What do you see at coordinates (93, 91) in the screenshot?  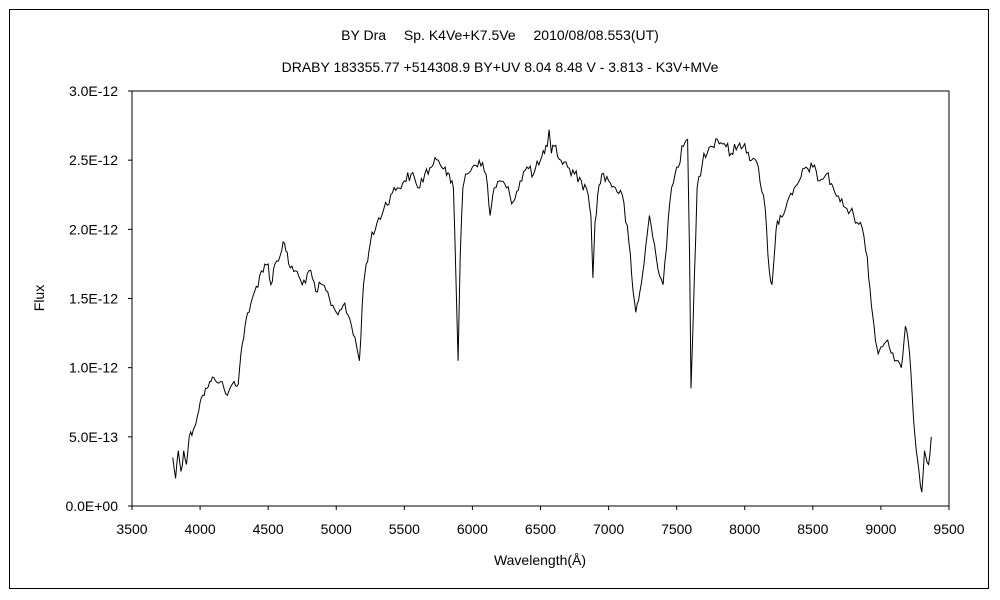 I see `y-tick-label: 3.0E-12` at bounding box center [93, 91].